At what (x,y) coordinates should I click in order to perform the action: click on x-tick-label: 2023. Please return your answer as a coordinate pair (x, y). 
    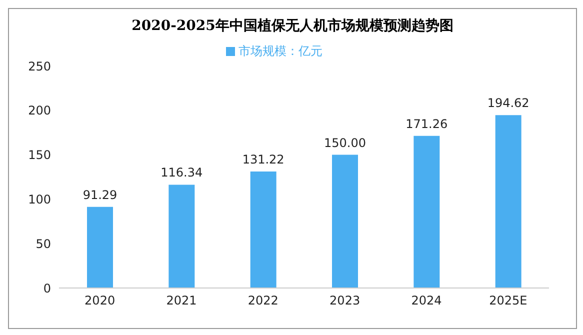
    Looking at the image, I should click on (345, 301).